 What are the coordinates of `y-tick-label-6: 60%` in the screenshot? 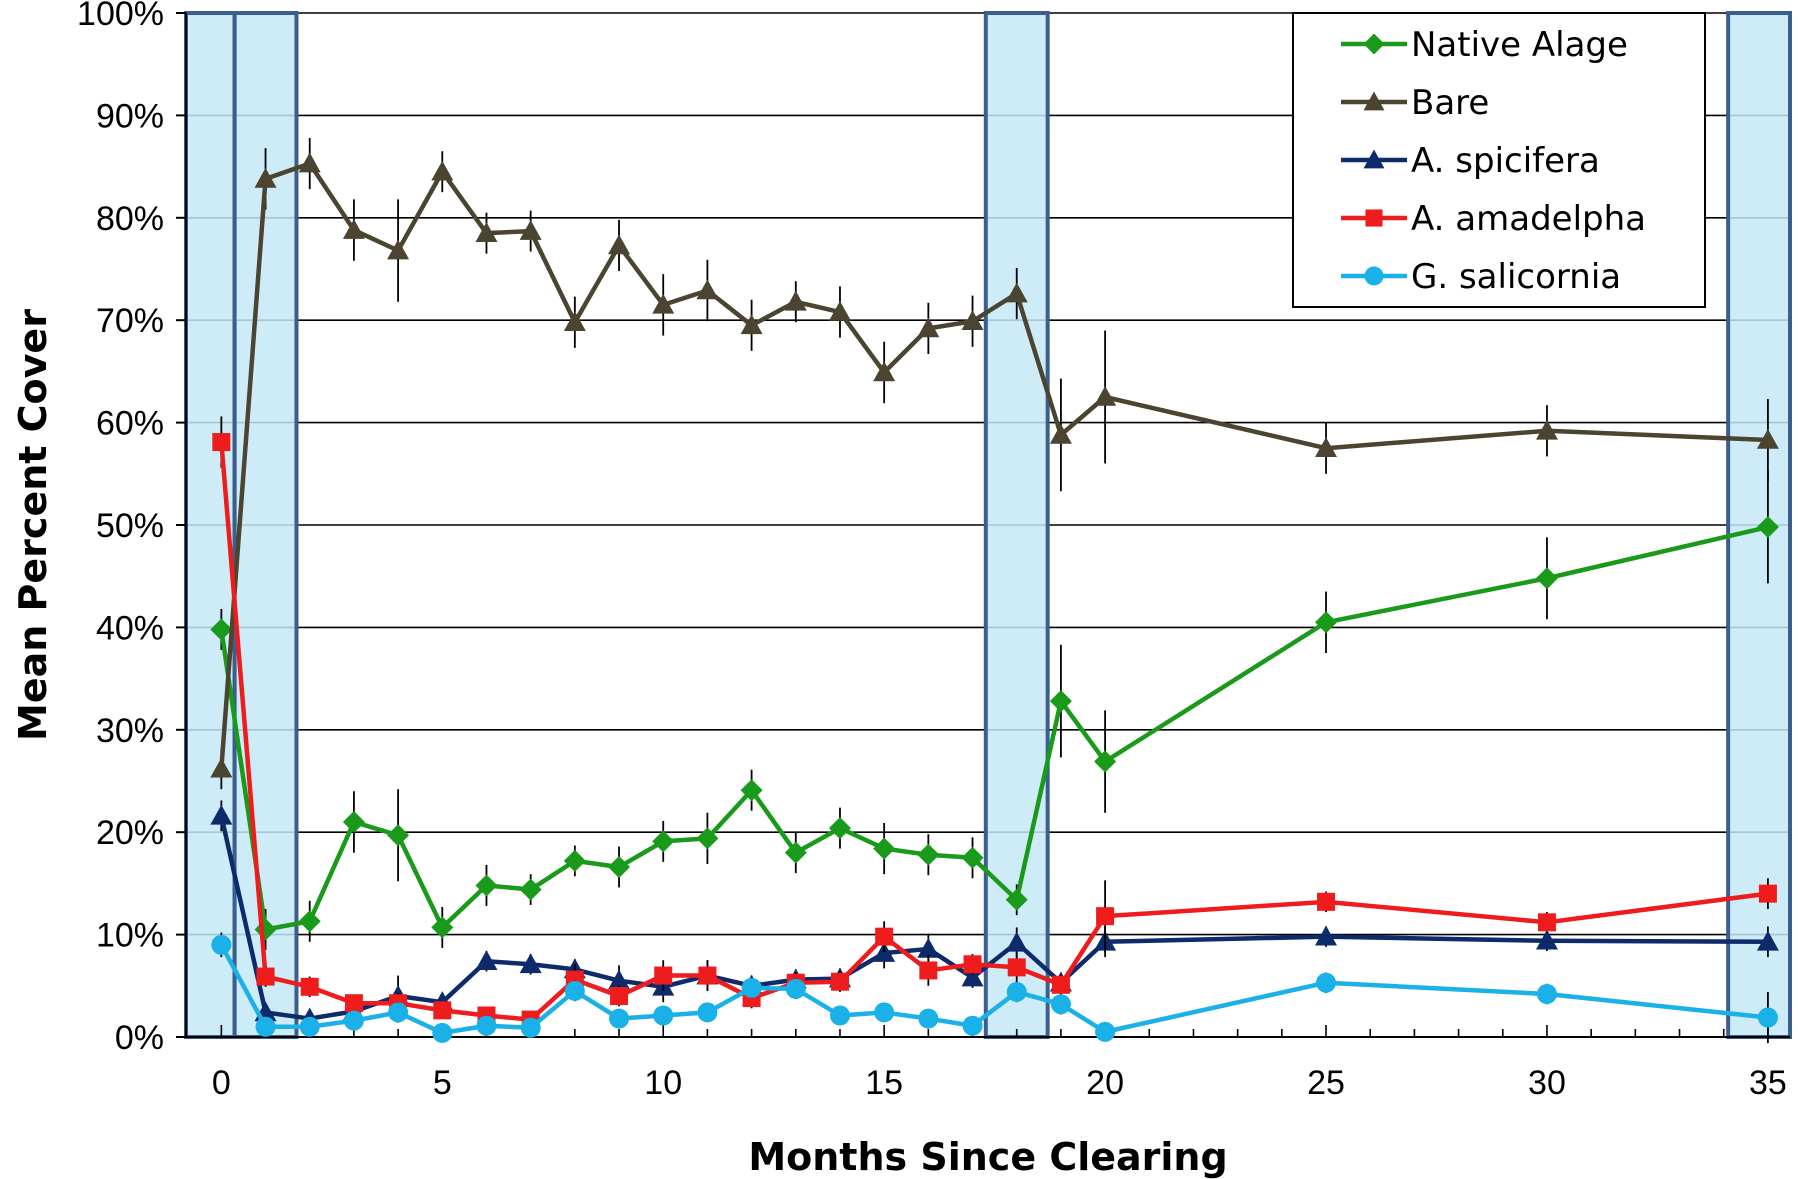 It's located at (130, 424).